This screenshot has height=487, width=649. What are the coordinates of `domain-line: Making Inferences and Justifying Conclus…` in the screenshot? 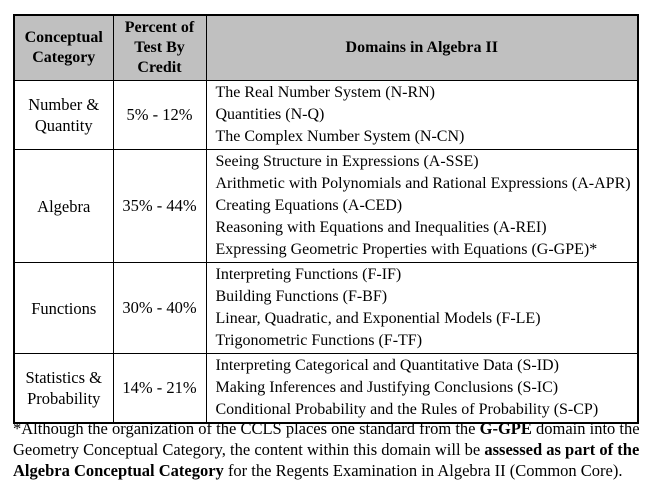 It's located at (387, 387).